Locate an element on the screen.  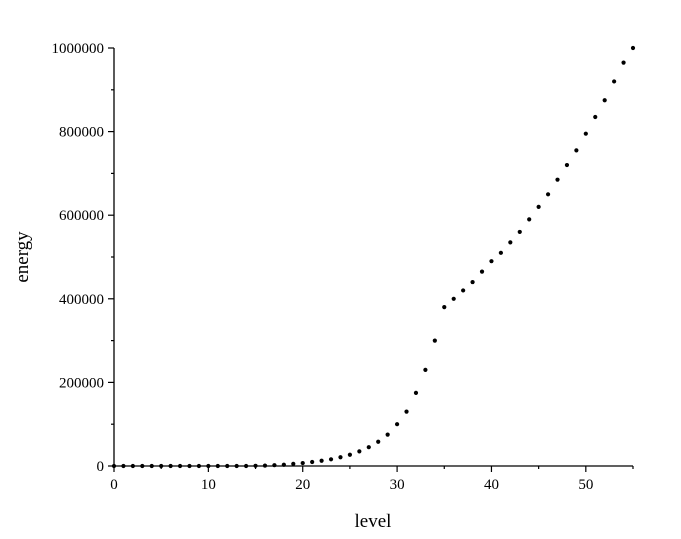
x-tick-label: 0 is located at coordinates (114, 485).